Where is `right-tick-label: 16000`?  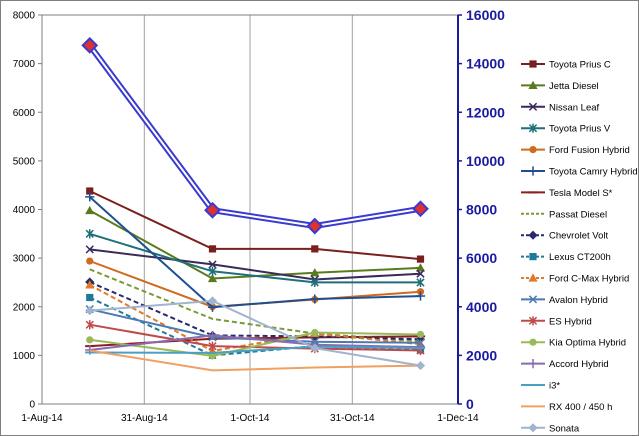 right-tick-label: 16000 is located at coordinates (485, 15).